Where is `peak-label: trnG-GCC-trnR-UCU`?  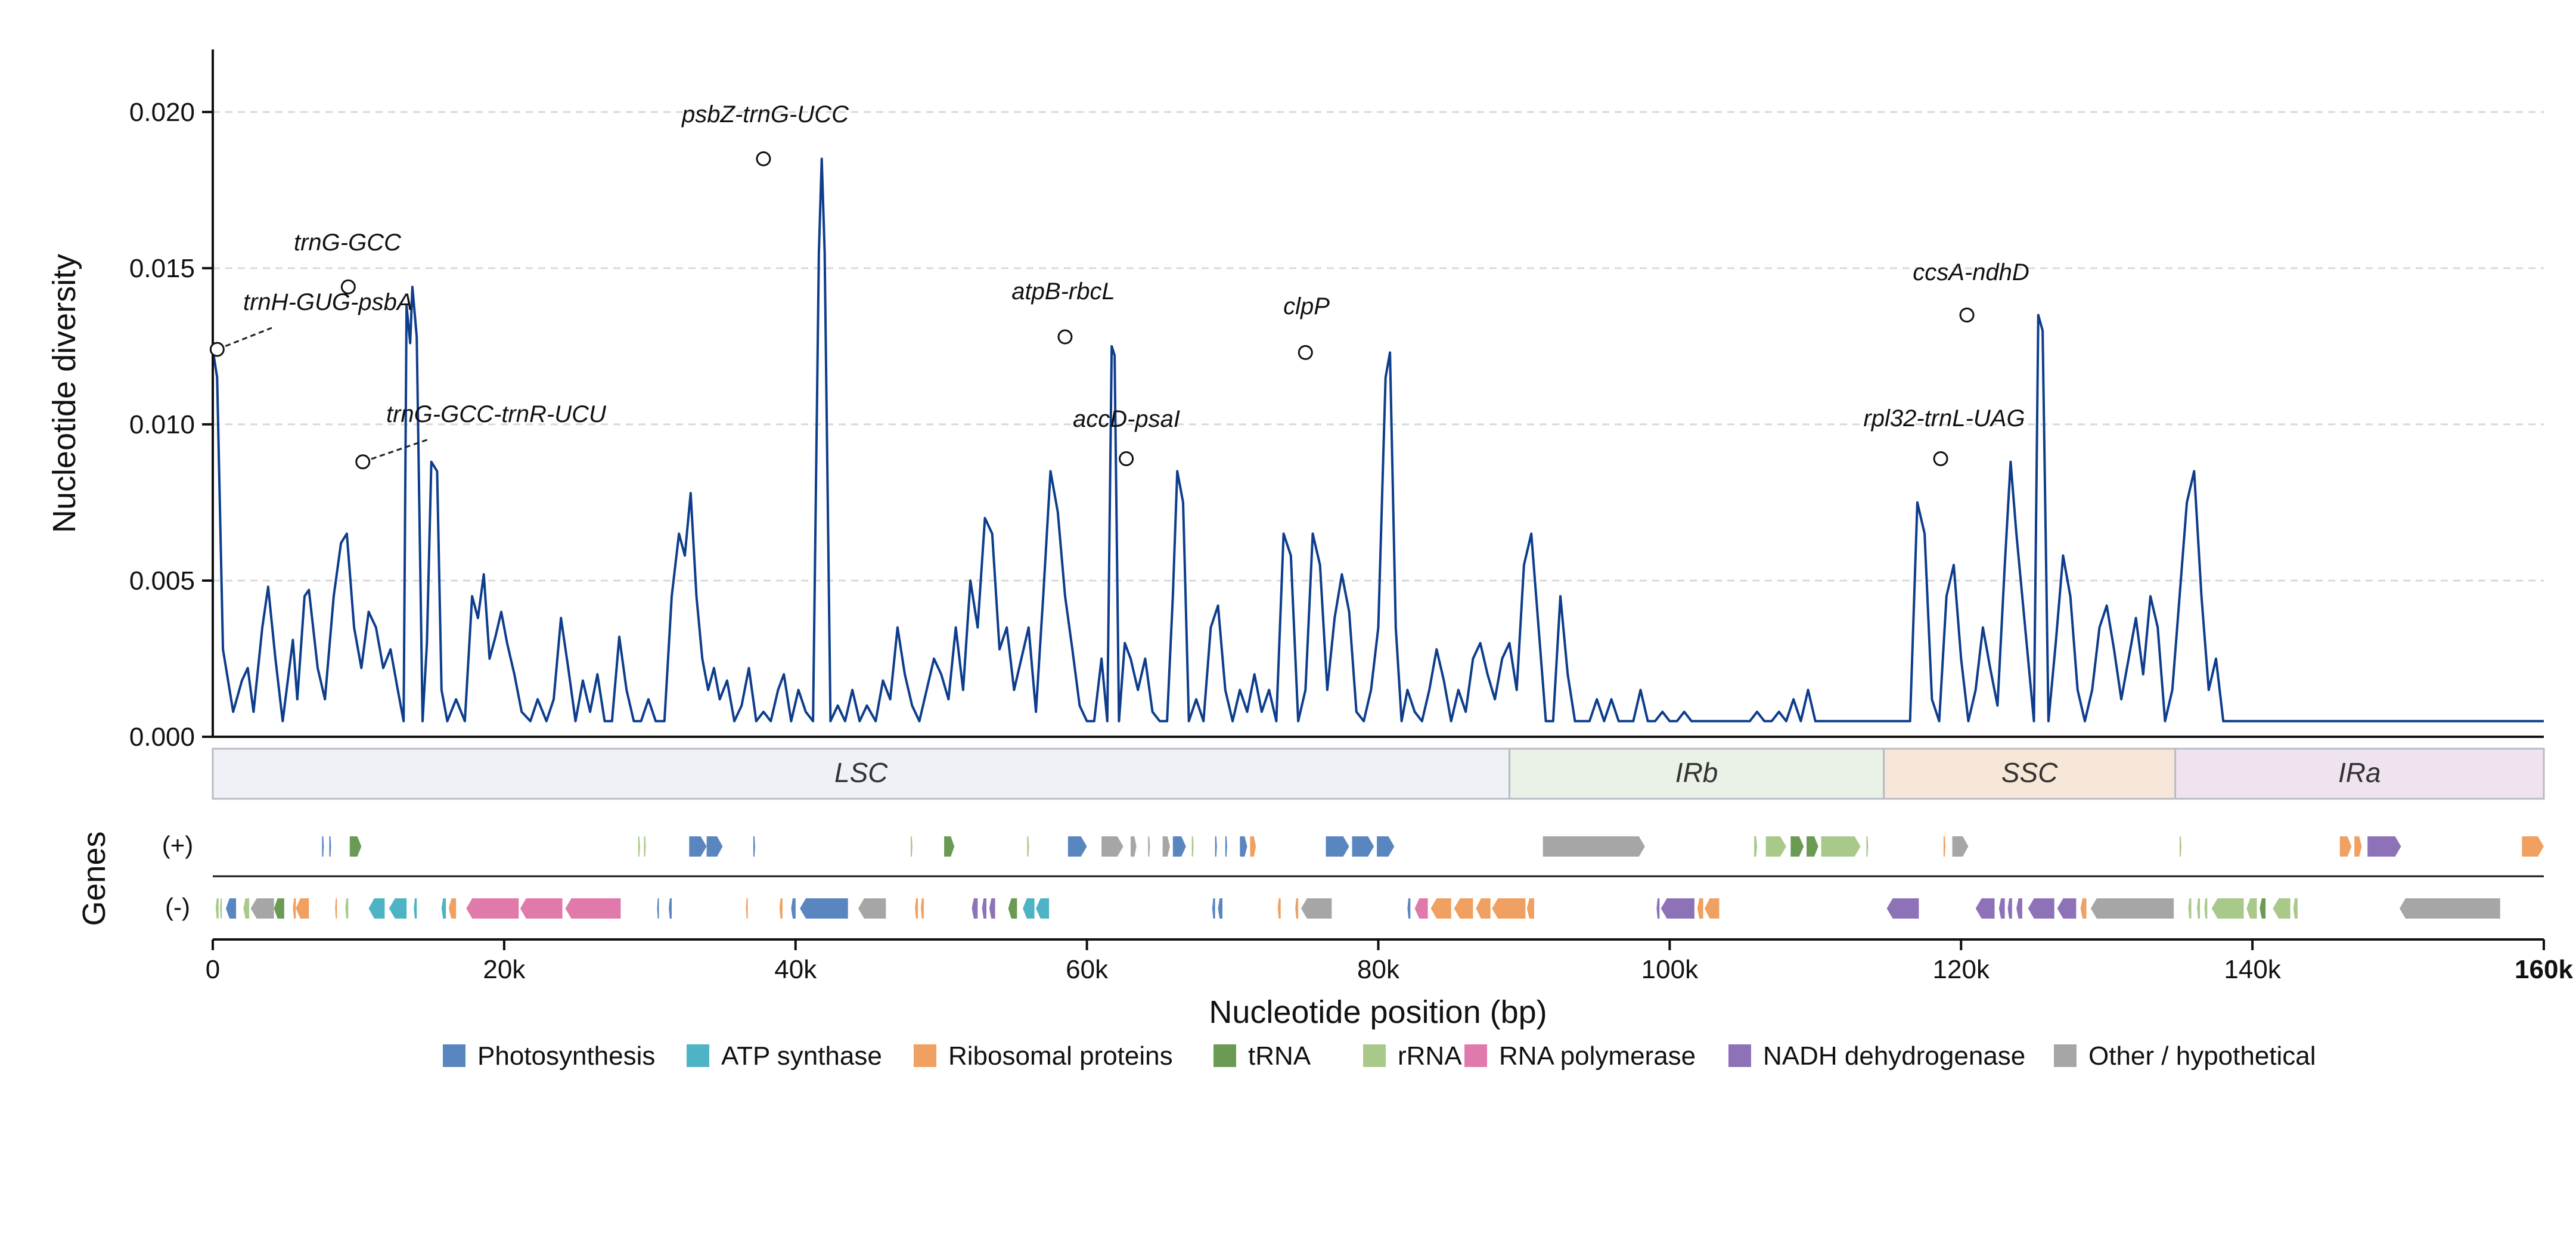
peak-label: trnG-GCC-trnR-UCU is located at coordinates (497, 414).